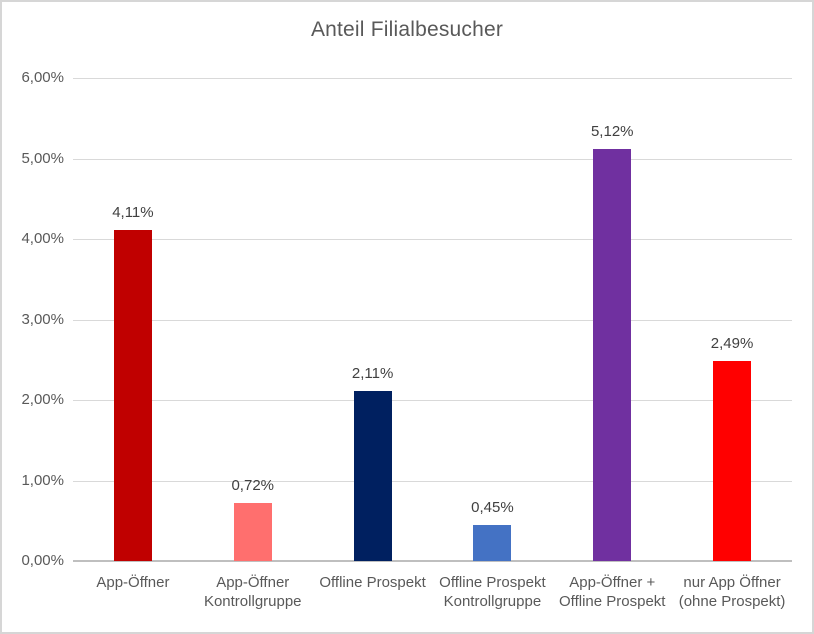 This screenshot has height=634, width=814. Describe the element at coordinates (732, 343) in the screenshot. I see `bar-value-label: 2,49%` at that location.